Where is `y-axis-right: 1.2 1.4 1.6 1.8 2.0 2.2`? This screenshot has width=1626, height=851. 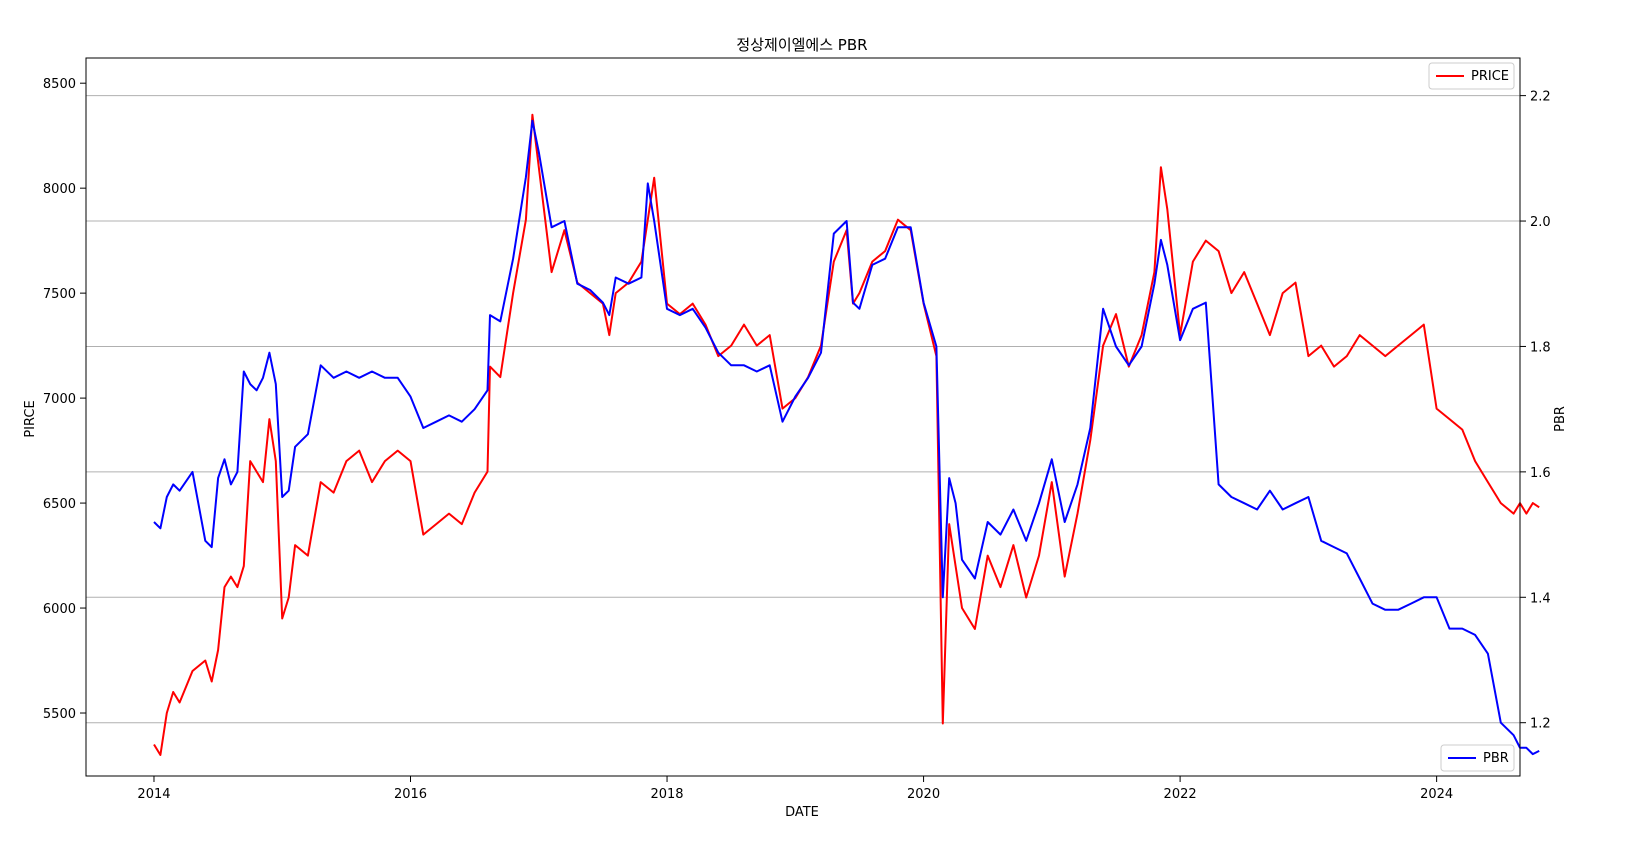
y-axis-right: 1.2 1.4 1.6 1.8 2.0 2.2 is located at coordinates (1535, 411).